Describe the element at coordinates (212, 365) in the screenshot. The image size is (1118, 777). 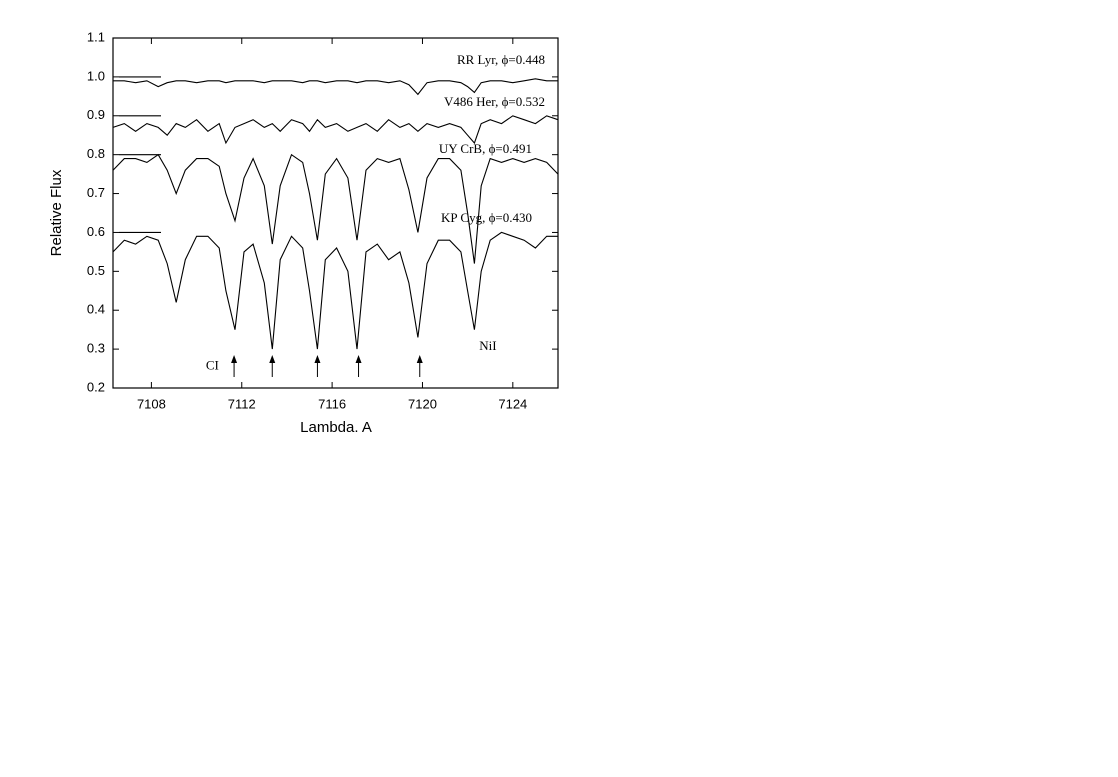
I see `annotation: CI` at that location.